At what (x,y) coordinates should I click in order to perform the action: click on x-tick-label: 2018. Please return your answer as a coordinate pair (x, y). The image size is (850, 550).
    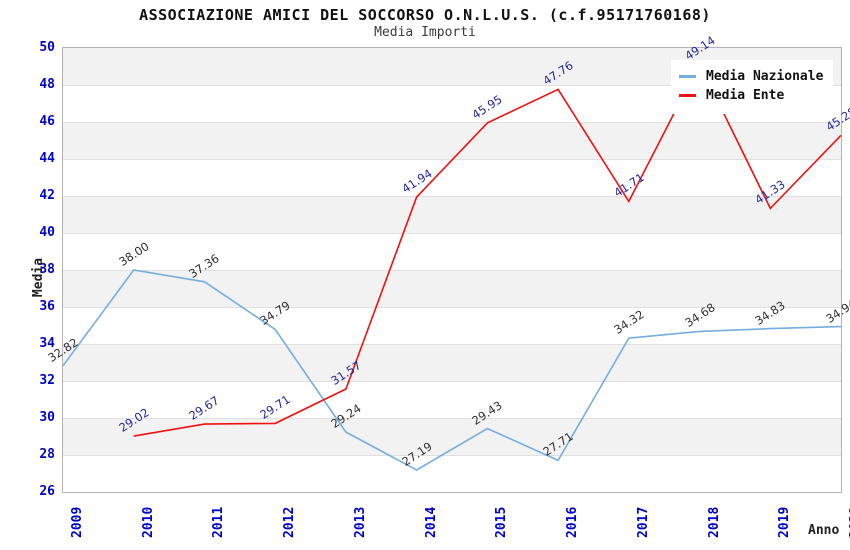
    Looking at the image, I should click on (714, 522).